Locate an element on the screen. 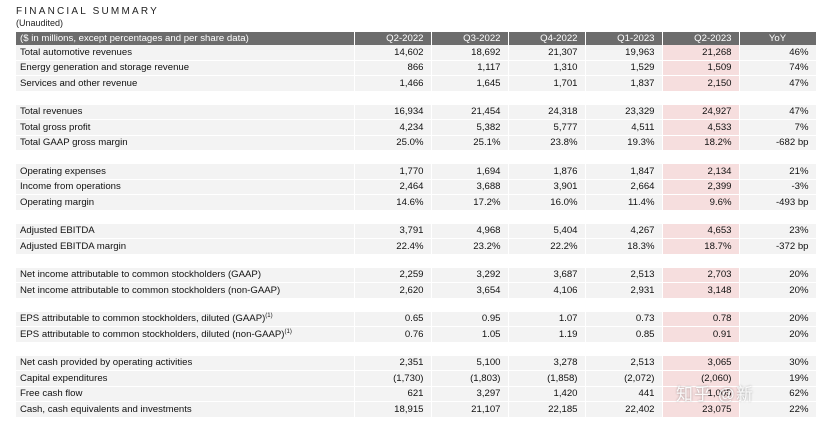 The image size is (832, 424). table-row: Free cash flow 621 3,297 1,420 441 1,005 62% is located at coordinates (416, 394).